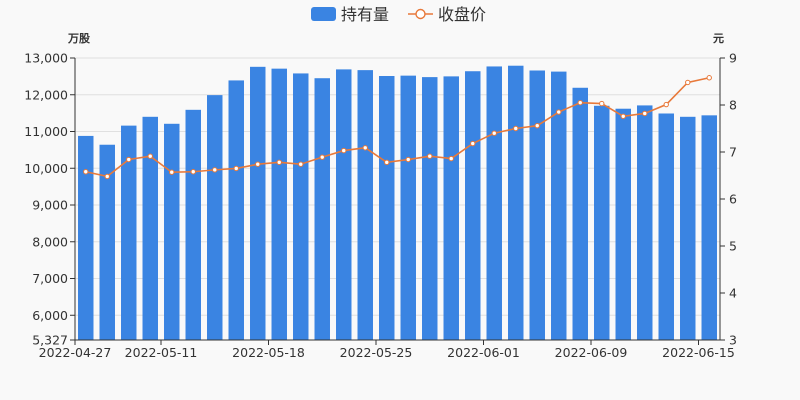 Image resolution: width=800 pixels, height=400 pixels. I want to click on right-axis-tick-label: 6, so click(733, 199).